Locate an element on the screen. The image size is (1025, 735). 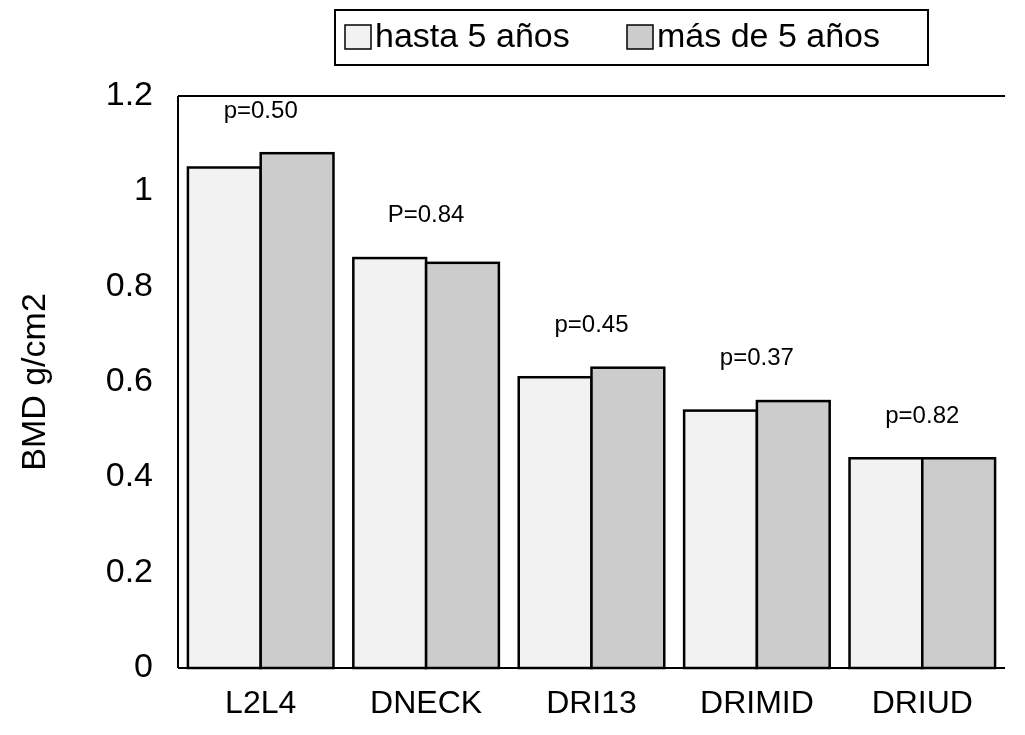
y-tick-label: 1 is located at coordinates (143, 188).